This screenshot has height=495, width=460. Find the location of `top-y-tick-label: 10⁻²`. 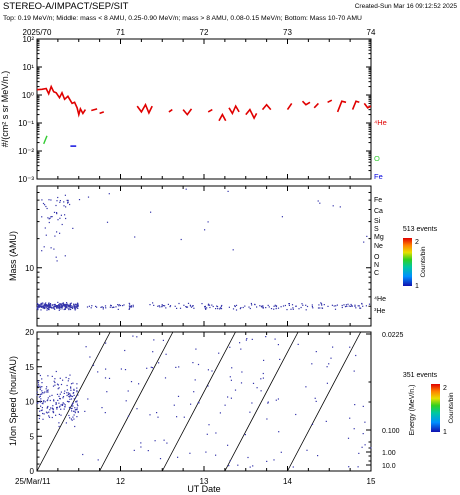

top-y-tick-label: 10⁻² is located at coordinates (26, 151).